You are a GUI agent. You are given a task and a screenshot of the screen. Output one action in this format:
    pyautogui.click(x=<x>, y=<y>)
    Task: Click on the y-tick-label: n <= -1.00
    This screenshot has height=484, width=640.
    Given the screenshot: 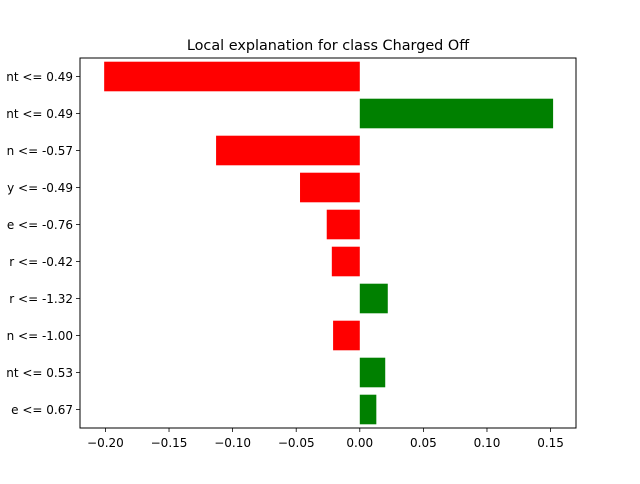 What is the action you would take?
    pyautogui.click(x=40, y=336)
    